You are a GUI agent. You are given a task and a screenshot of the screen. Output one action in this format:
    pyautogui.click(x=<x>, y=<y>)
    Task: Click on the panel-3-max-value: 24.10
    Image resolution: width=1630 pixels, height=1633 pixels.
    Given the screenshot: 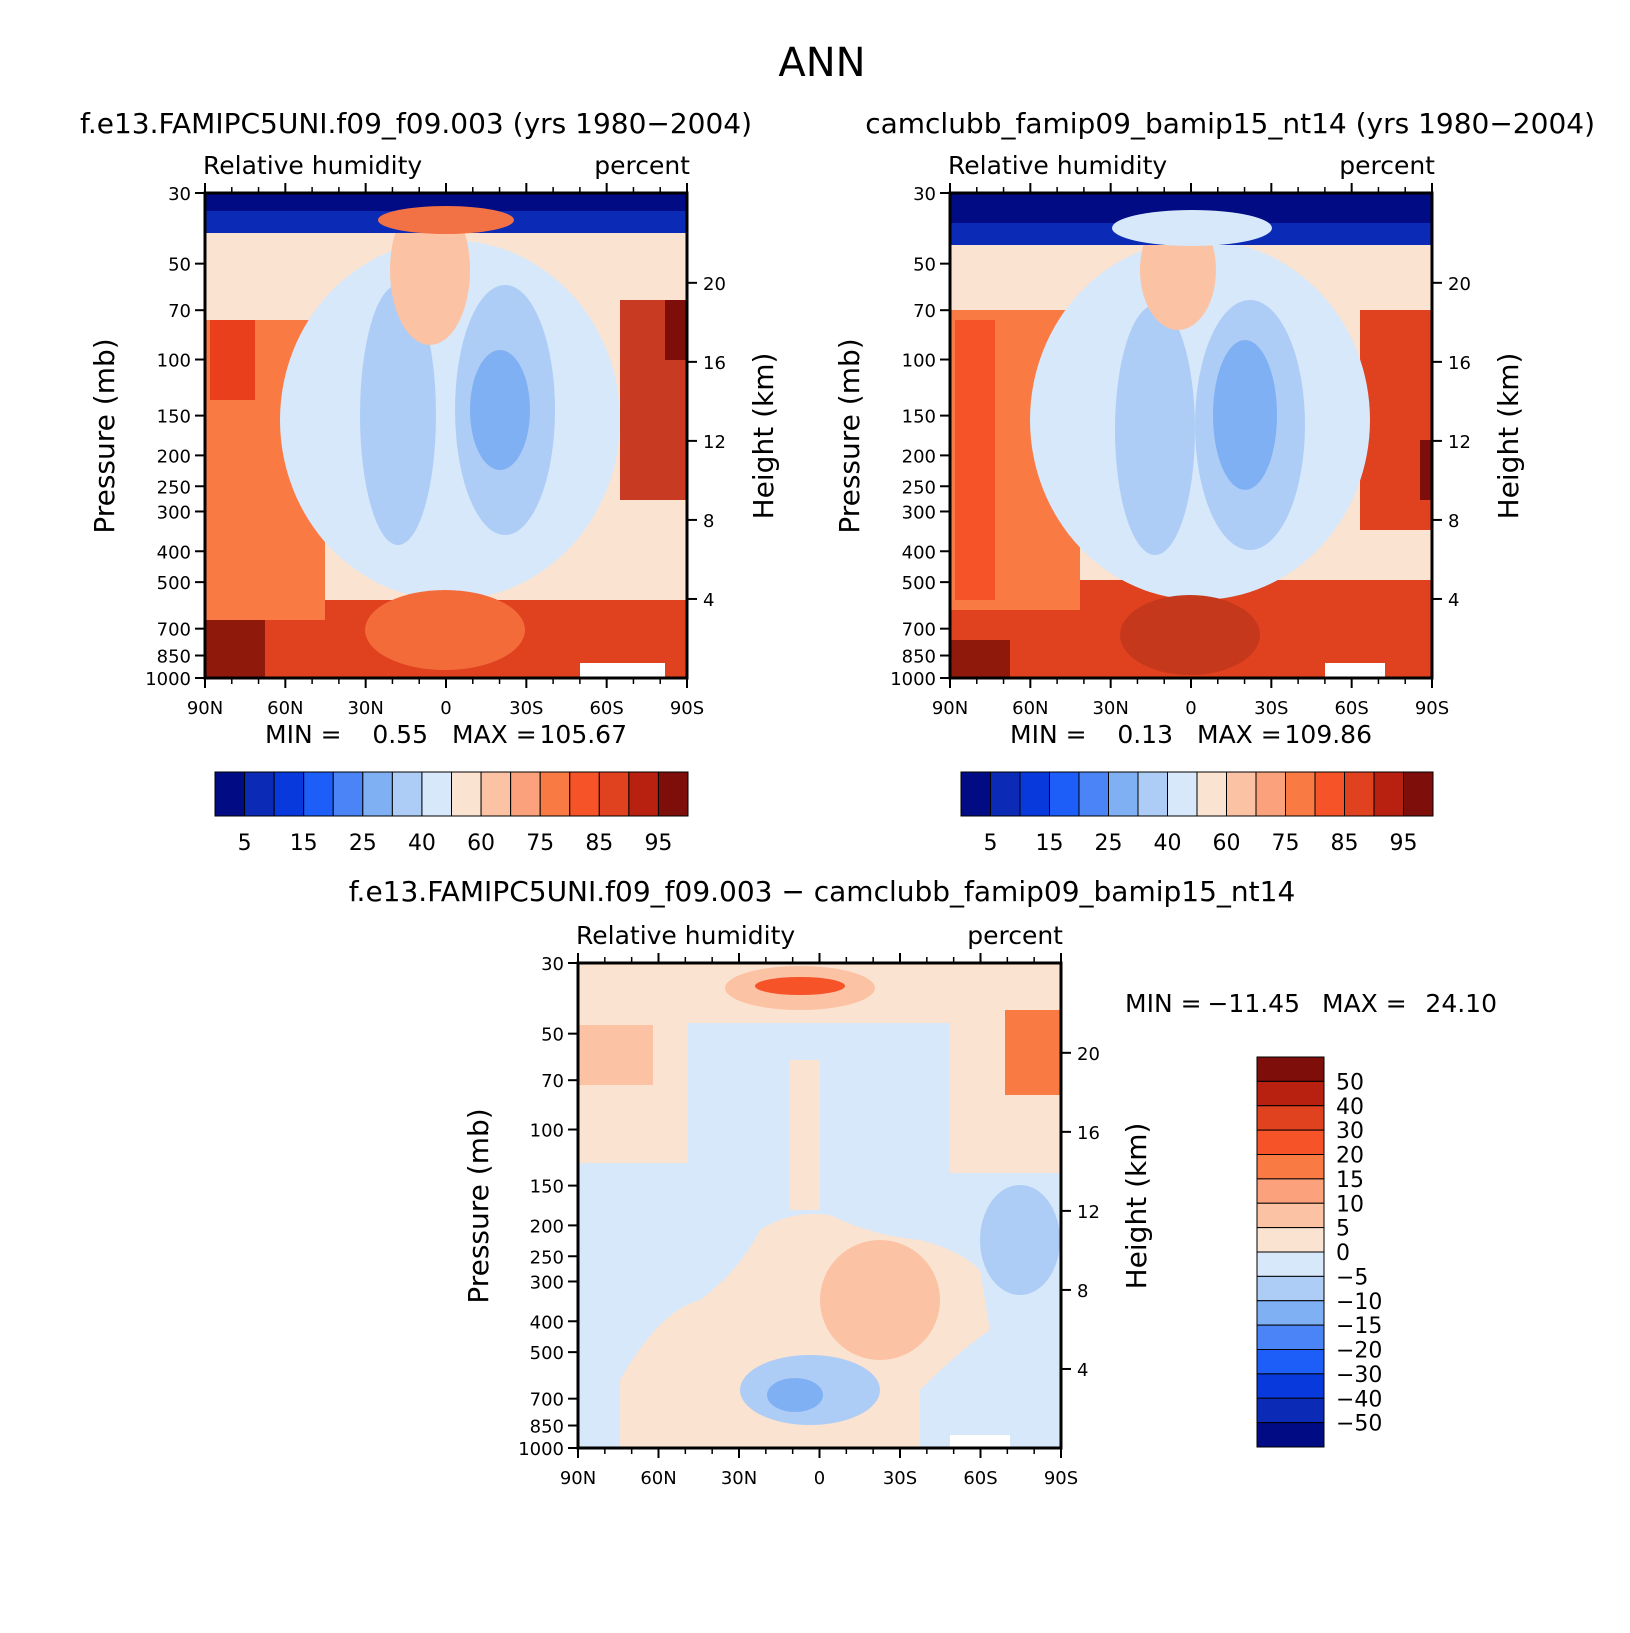 What is the action you would take?
    pyautogui.click(x=1461, y=1003)
    